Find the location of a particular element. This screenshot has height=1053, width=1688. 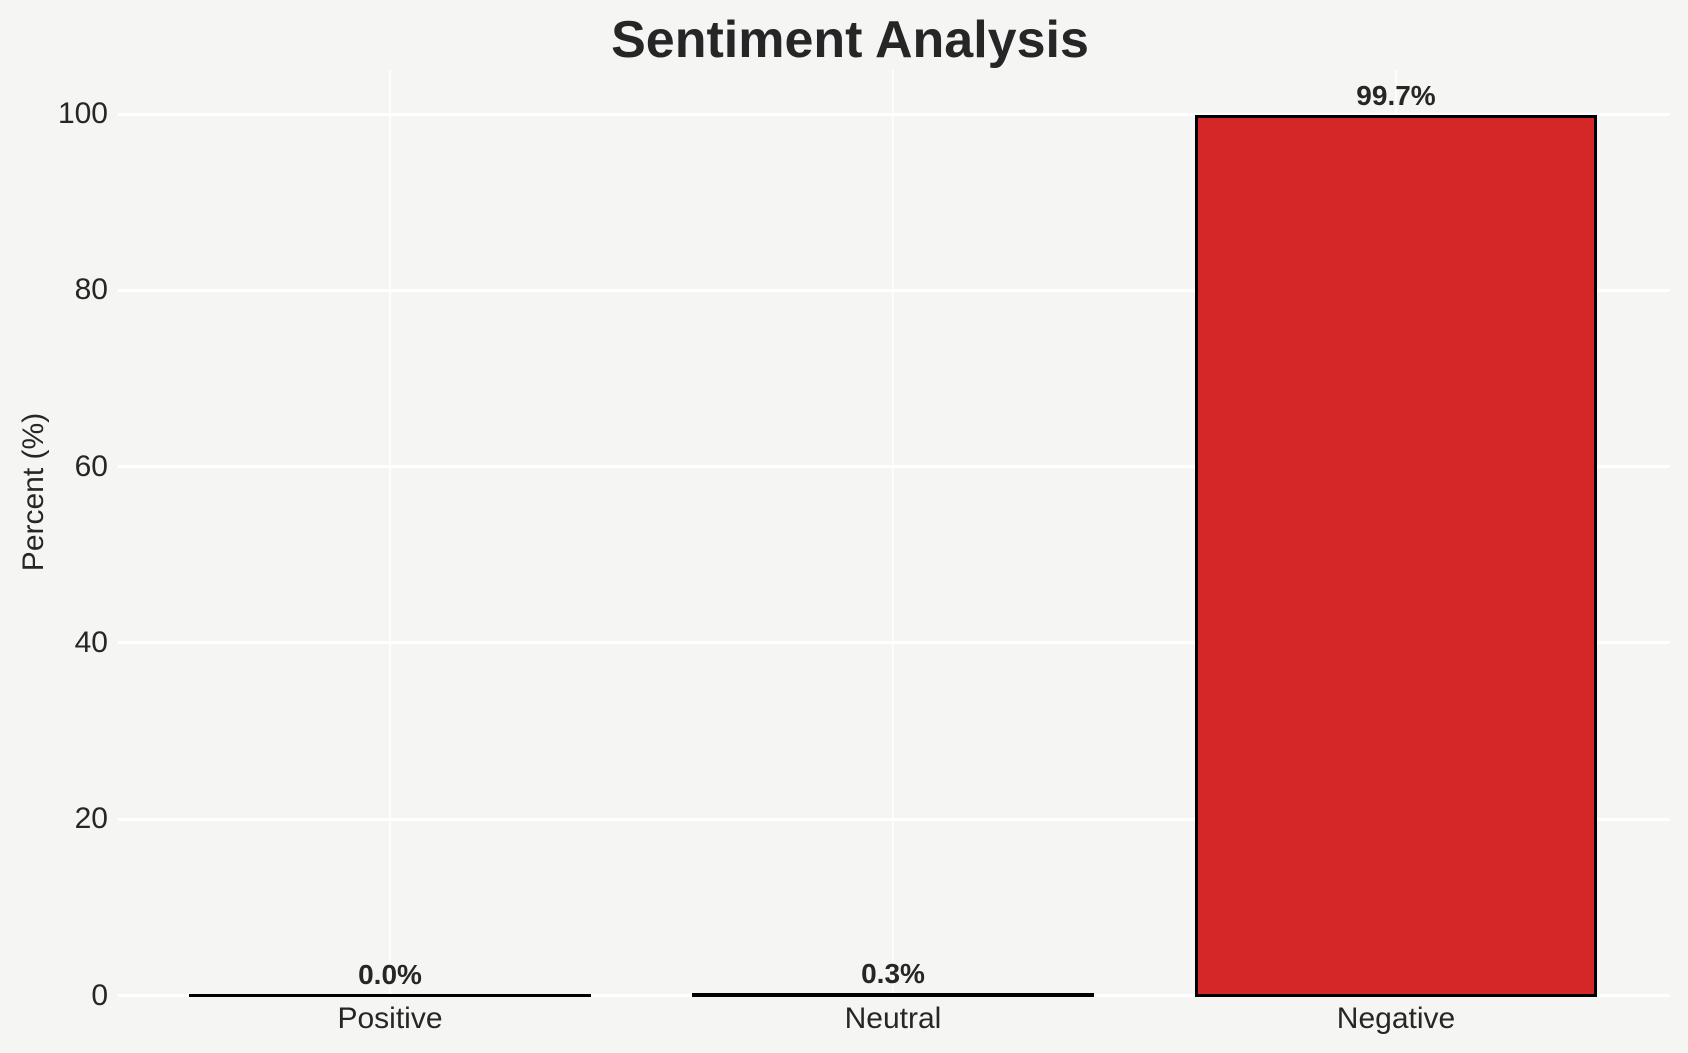

bar-neutral is located at coordinates (893, 994).